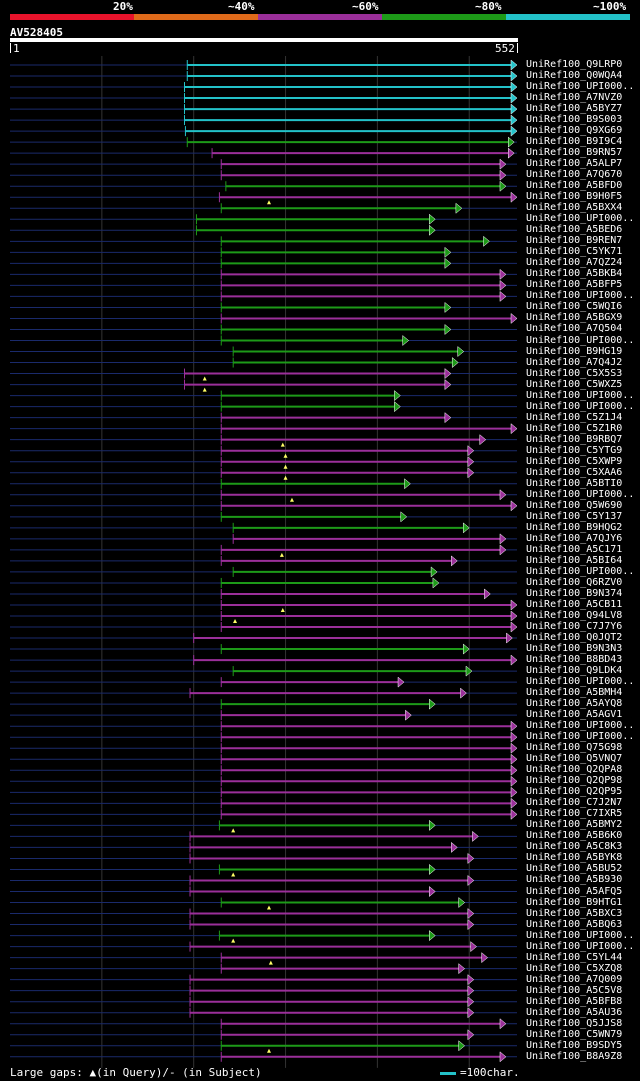  I want to click on hit-label: UniRef100_A5BQ63, so click(574, 924).